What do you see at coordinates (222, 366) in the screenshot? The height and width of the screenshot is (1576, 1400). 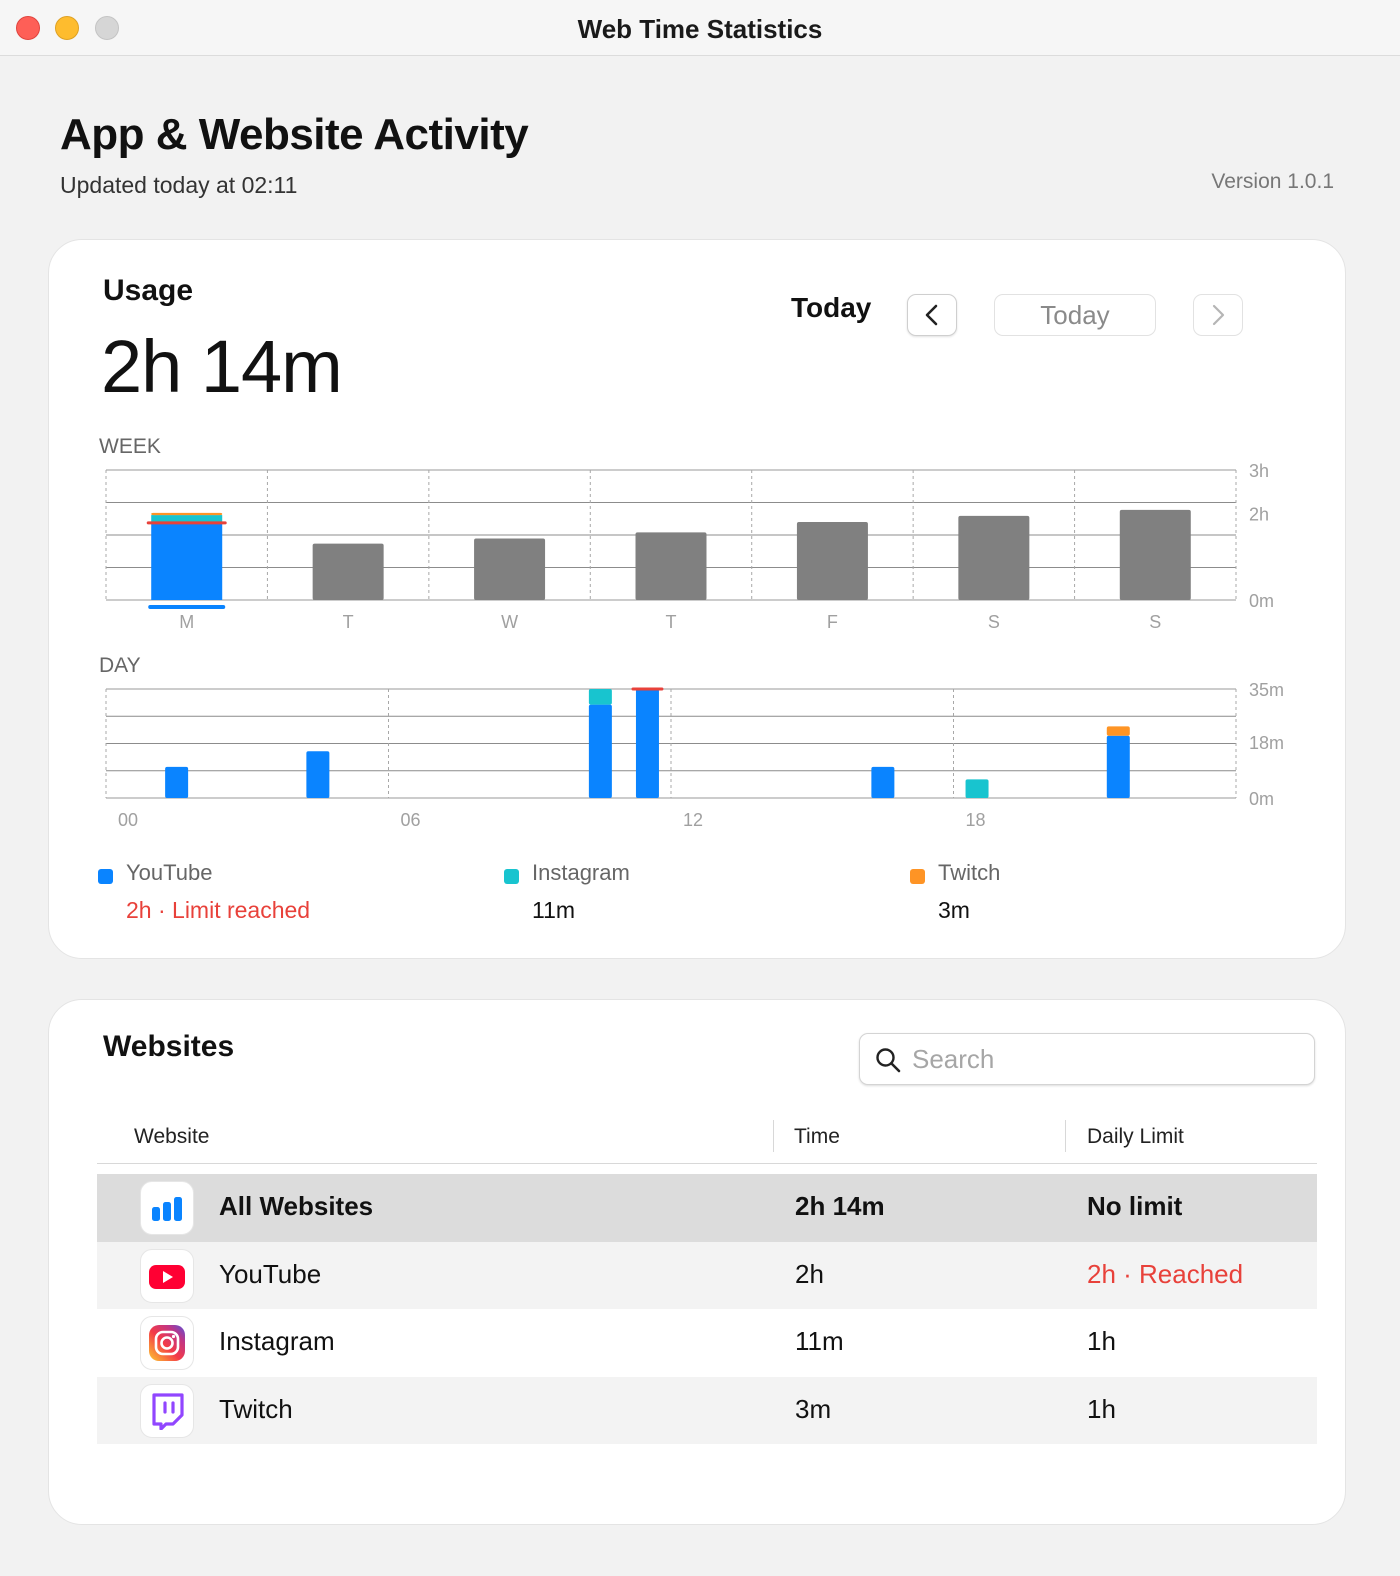 I see `usage-total: 2h 14m` at bounding box center [222, 366].